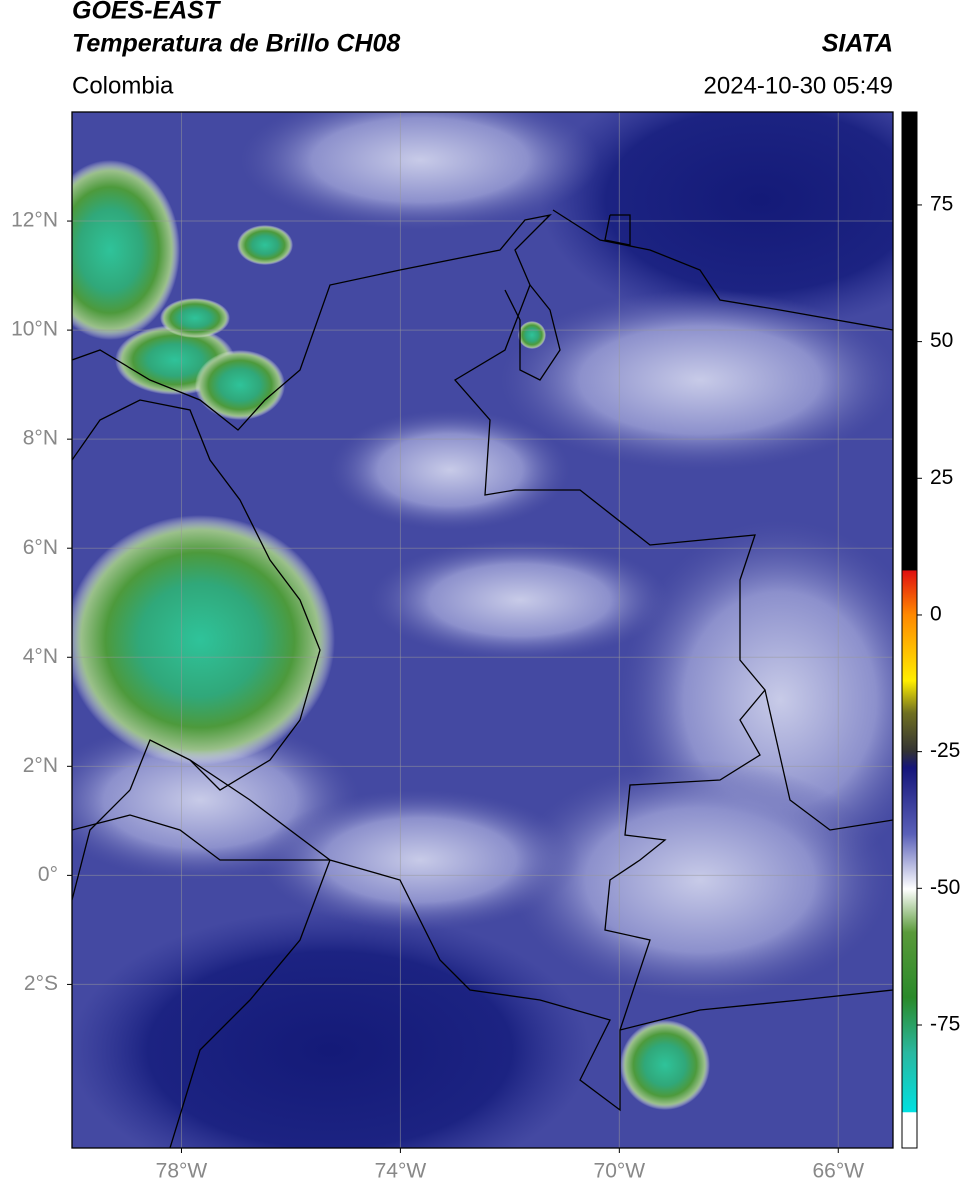  I want to click on y-tick-label: 2°S, so click(41, 983).